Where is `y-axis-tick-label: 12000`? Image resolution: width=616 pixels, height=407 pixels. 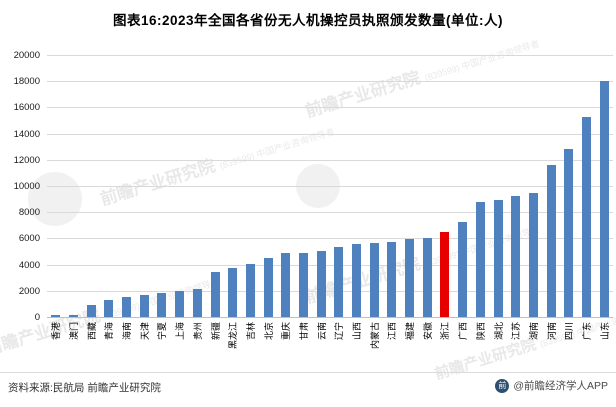 y-axis-tick-label: 12000 is located at coordinates (26, 160).